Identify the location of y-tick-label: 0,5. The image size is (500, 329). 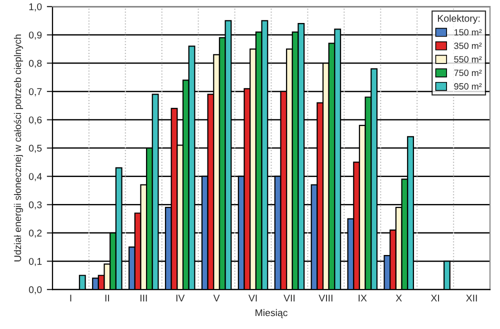
(35, 148).